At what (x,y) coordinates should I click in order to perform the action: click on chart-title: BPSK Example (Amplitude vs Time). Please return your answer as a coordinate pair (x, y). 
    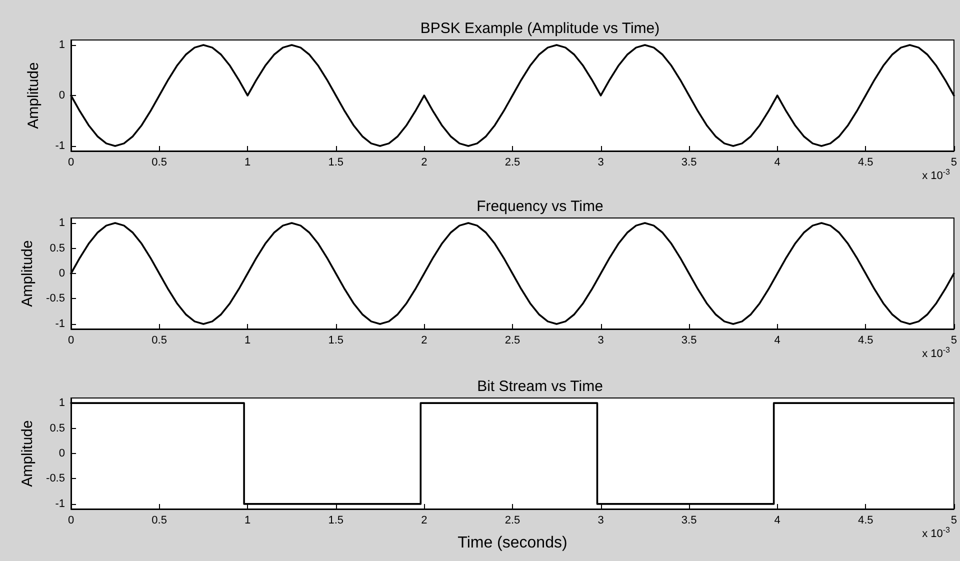
    Looking at the image, I should click on (540, 28).